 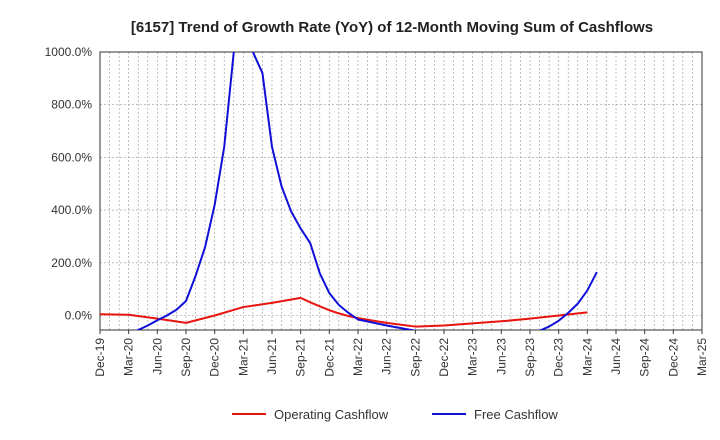 What do you see at coordinates (215, 357) in the screenshot?
I see `x-tick-label: Dec-20` at bounding box center [215, 357].